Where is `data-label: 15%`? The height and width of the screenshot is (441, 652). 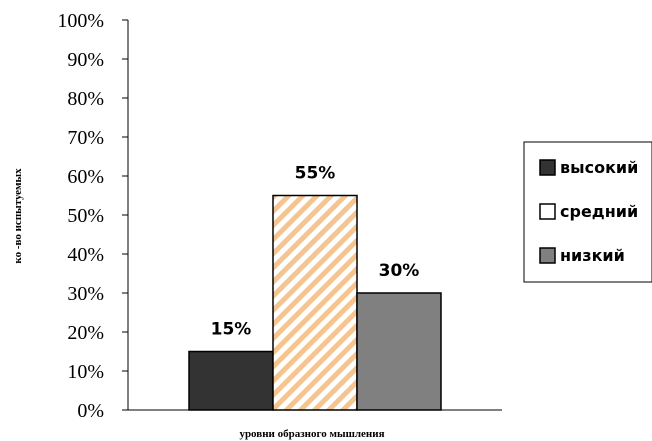 data-label: 15% is located at coordinates (231, 330).